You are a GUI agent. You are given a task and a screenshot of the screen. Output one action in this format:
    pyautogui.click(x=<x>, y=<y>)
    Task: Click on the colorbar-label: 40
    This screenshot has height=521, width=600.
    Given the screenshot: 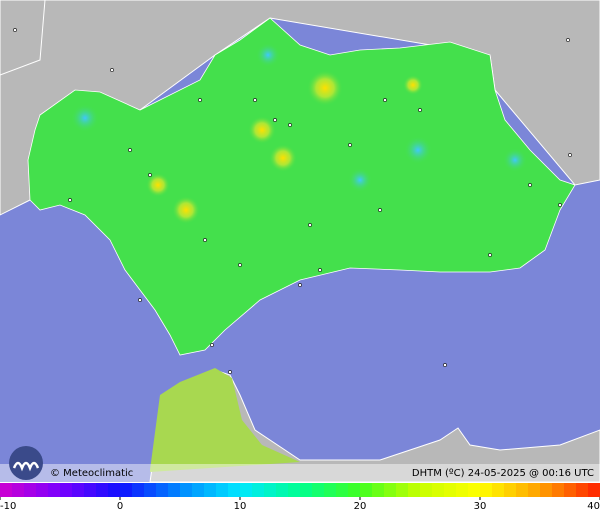 What is the action you would take?
    pyautogui.click(x=593, y=506)
    